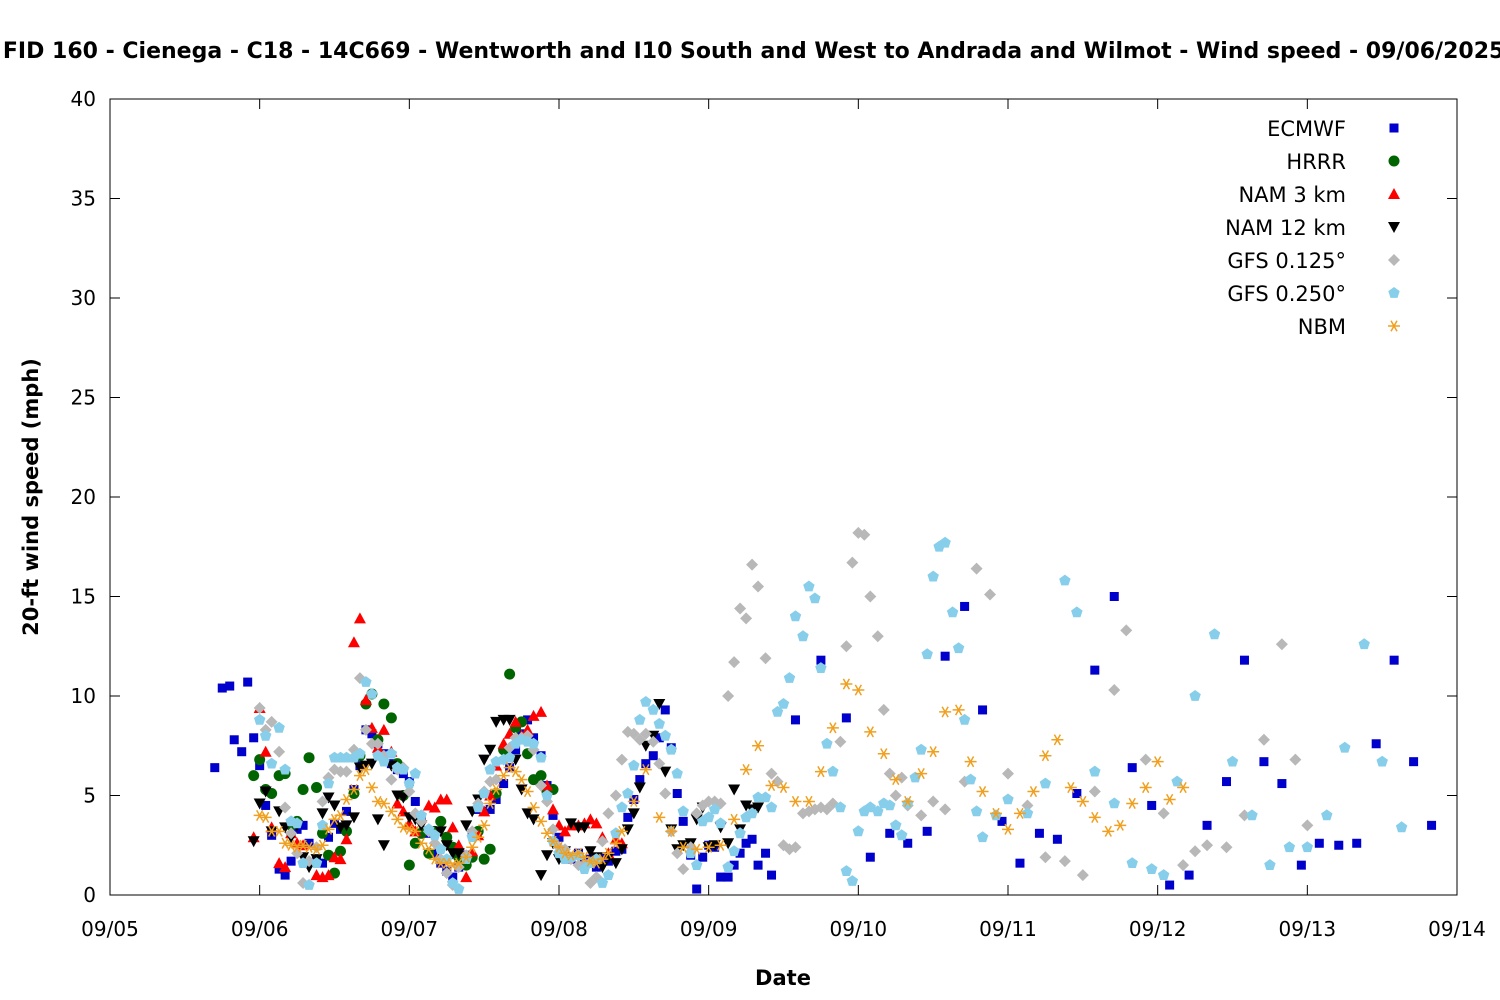  What do you see at coordinates (83, 696) in the screenshot?
I see `y-tick-label: 10` at bounding box center [83, 696].